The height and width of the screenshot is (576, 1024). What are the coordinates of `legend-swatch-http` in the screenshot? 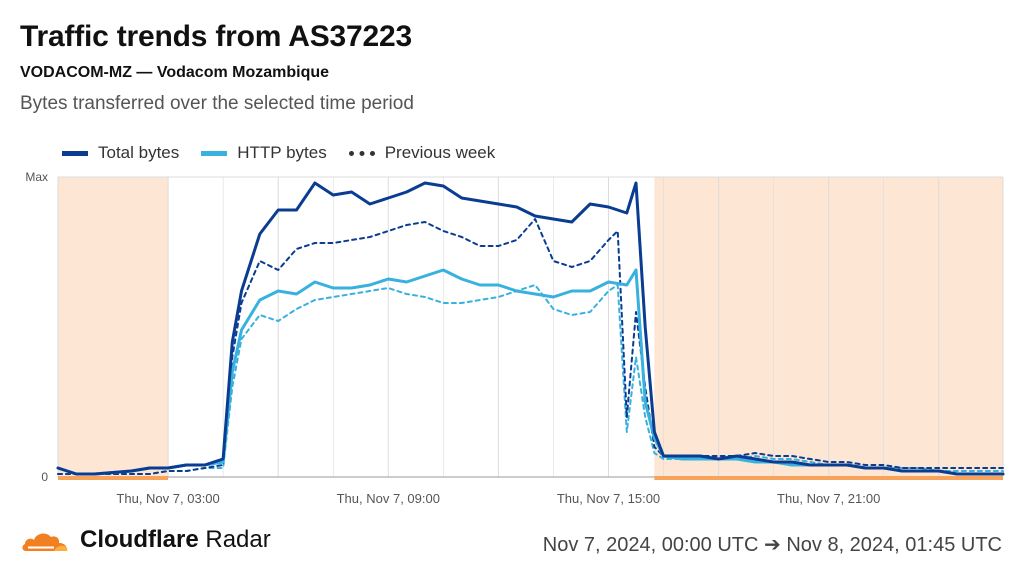 It's located at (214, 153).